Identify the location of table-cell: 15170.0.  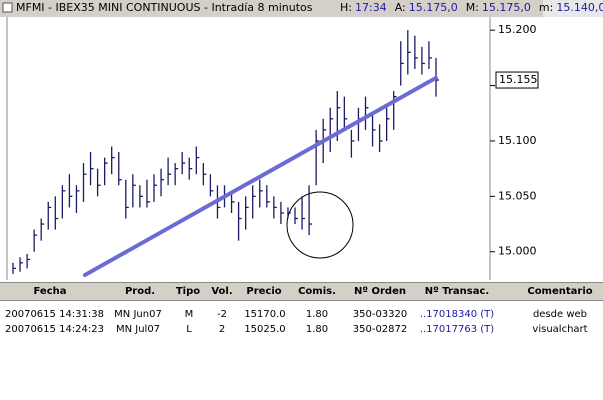
(265, 314).